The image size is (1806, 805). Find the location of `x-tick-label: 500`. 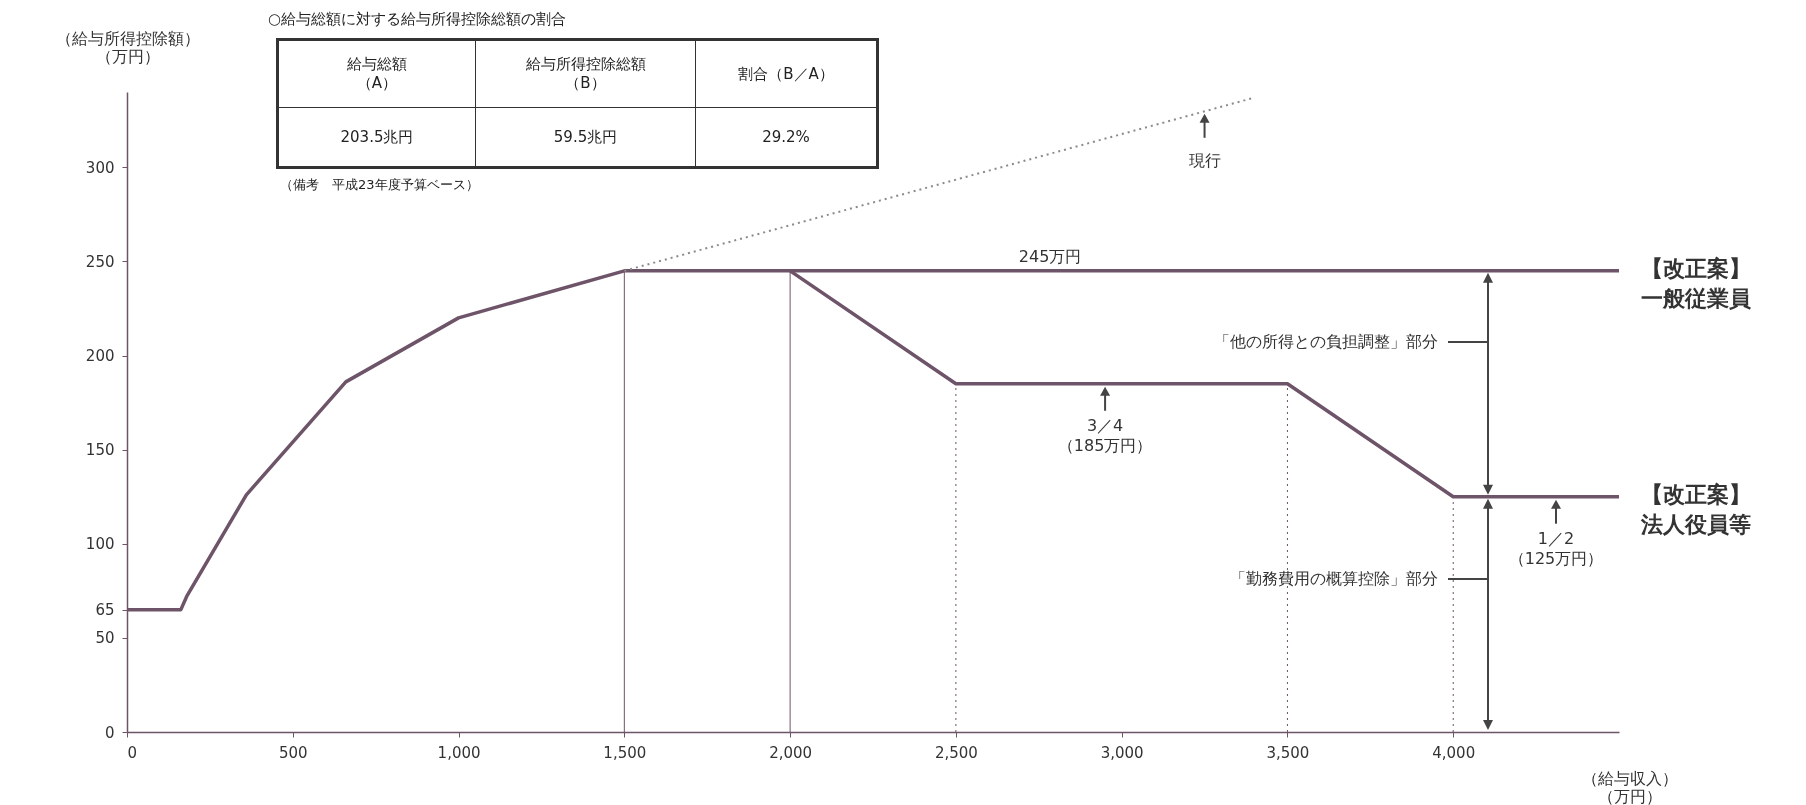

x-tick-label: 500 is located at coordinates (293, 752).